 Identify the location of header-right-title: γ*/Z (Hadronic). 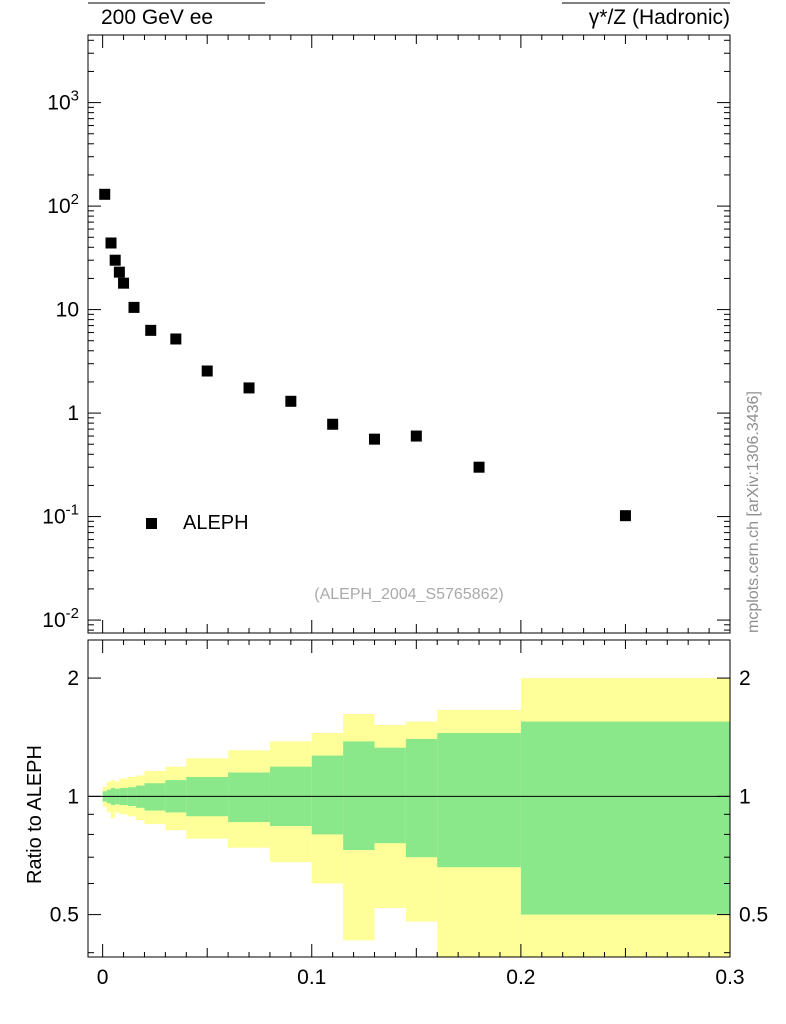
(659, 17).